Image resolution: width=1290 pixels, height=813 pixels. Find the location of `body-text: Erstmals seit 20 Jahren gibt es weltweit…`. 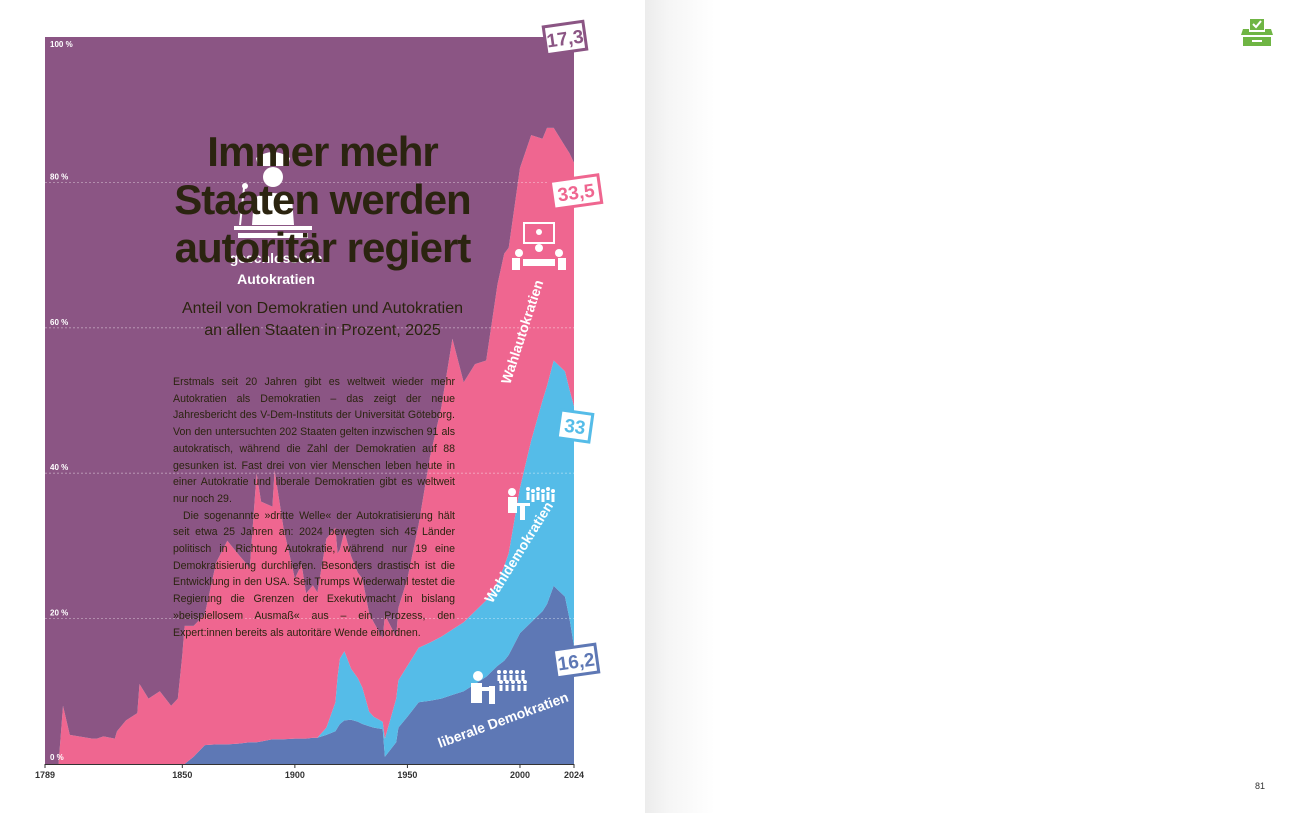

body-text: Erstmals seit 20 Jahren gibt es weltweit… is located at coordinates (314, 507).